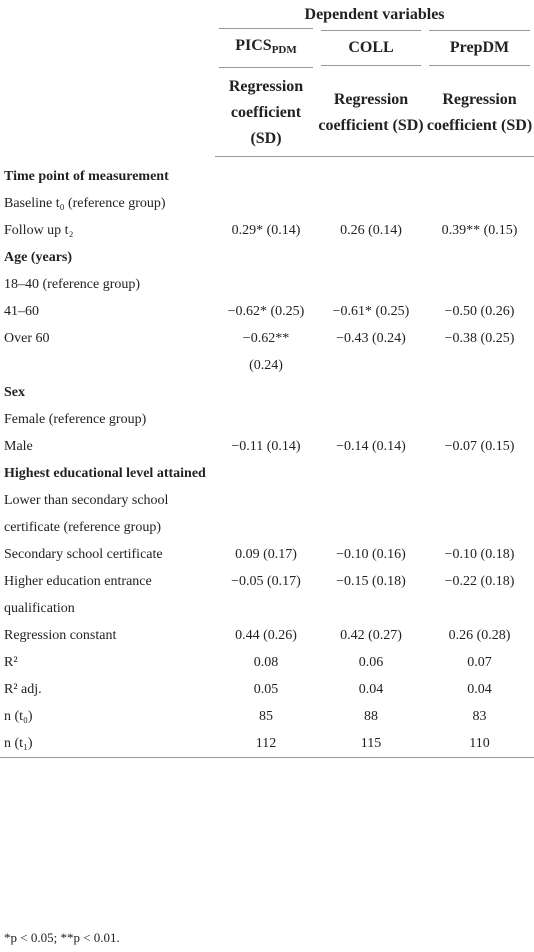  Describe the element at coordinates (83, 554) in the screenshot. I see `row-label: Secondary school certificate` at that location.